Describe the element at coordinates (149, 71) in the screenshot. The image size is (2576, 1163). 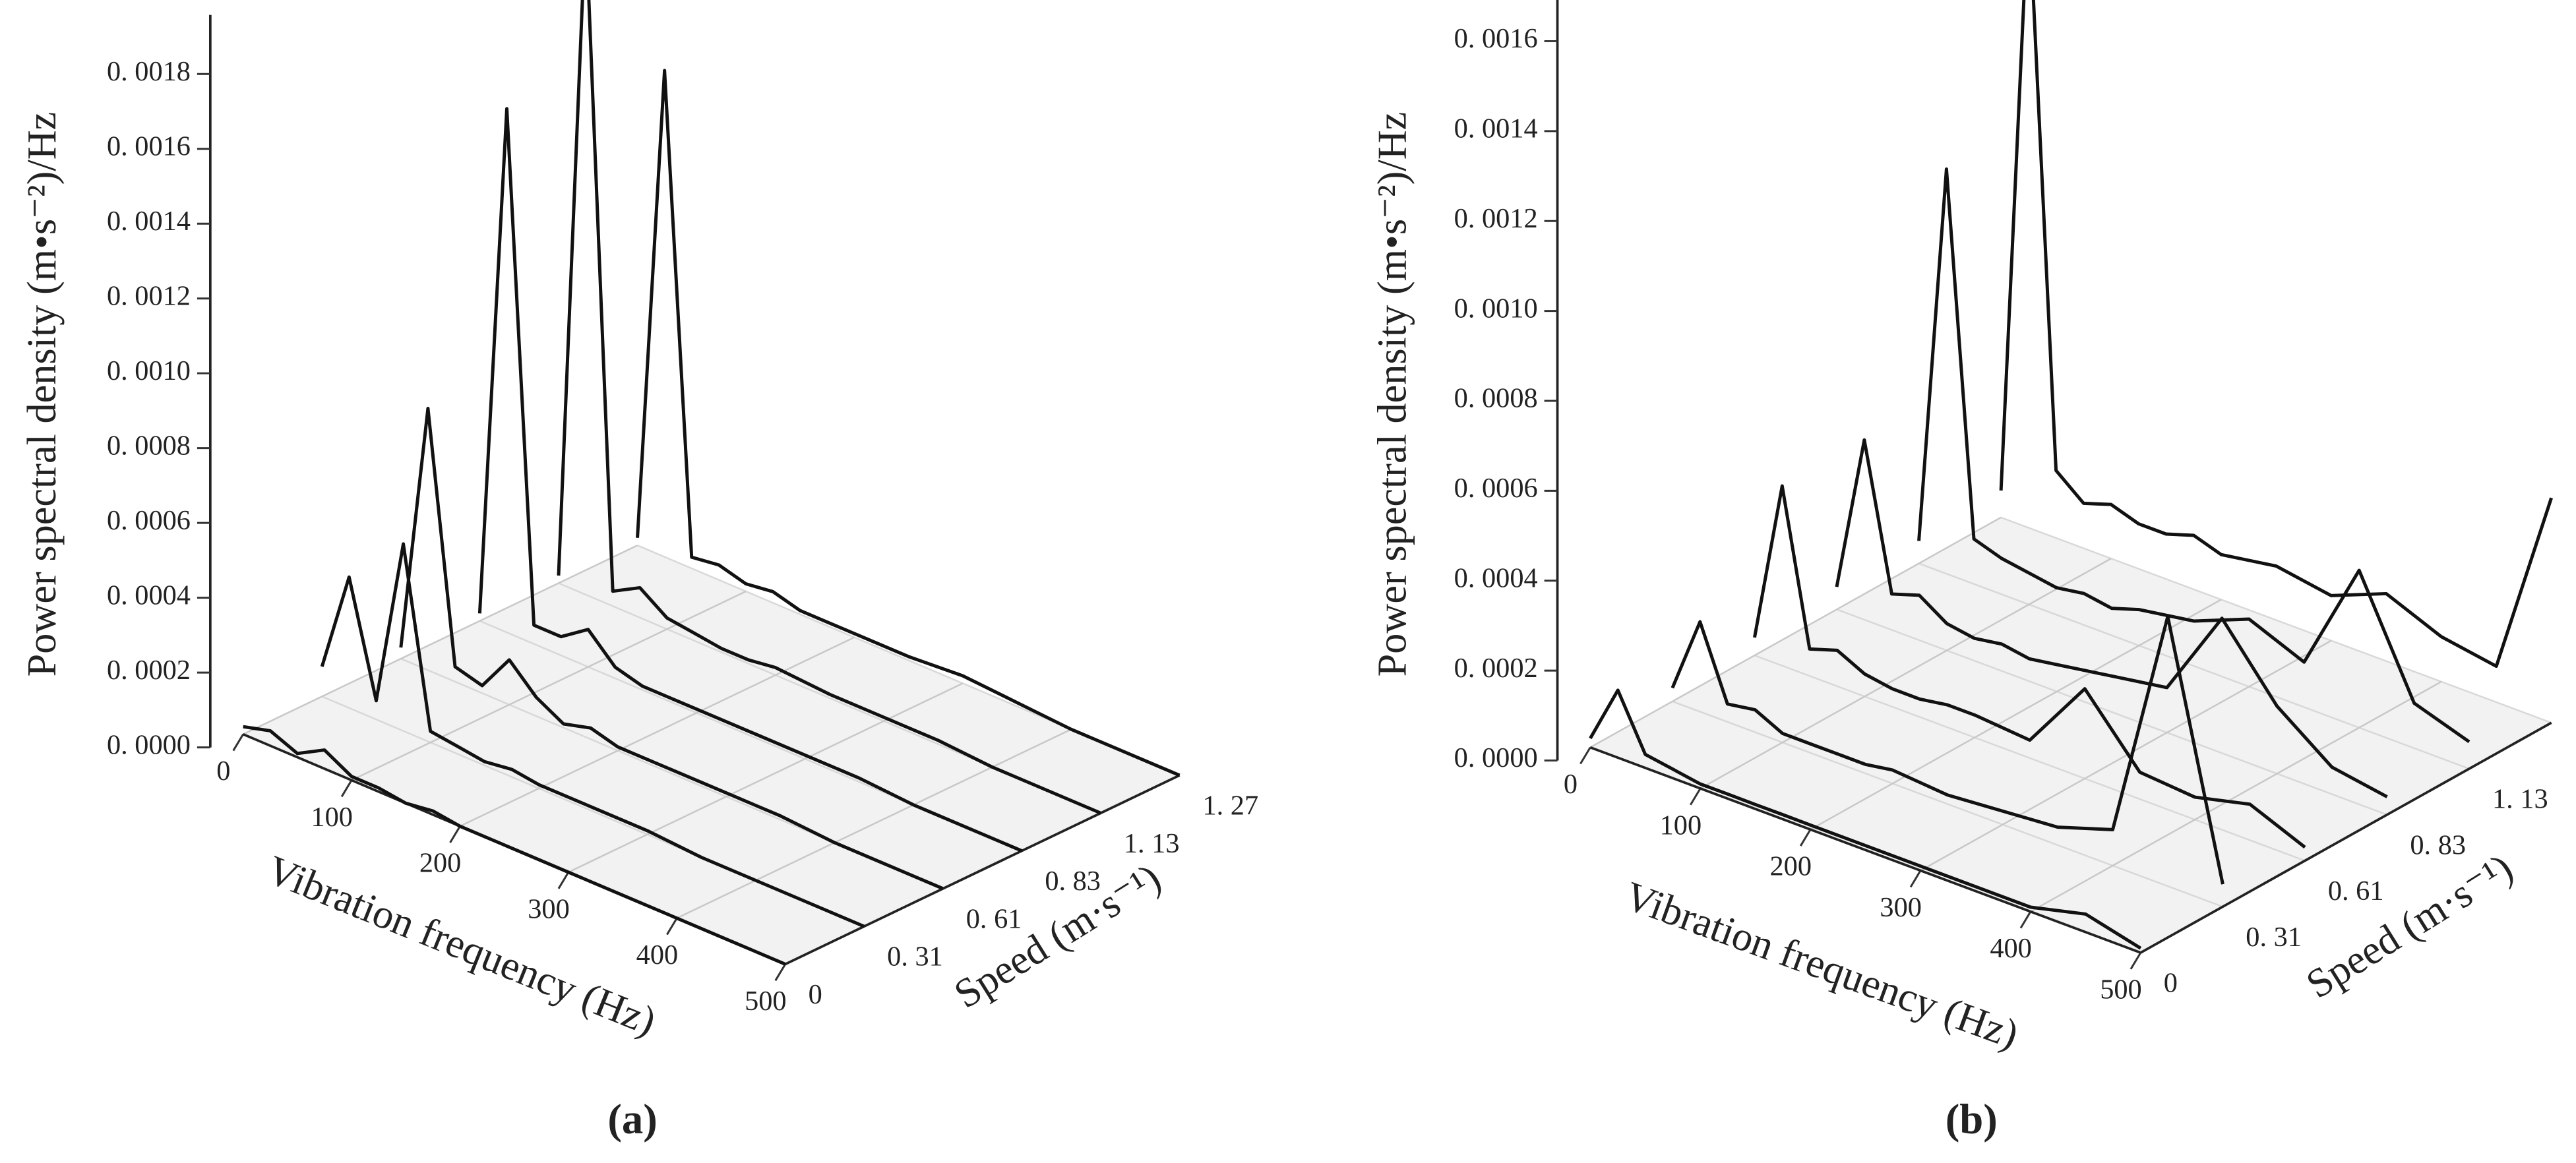
I see `y-tick-label: 0. 0018` at that location.